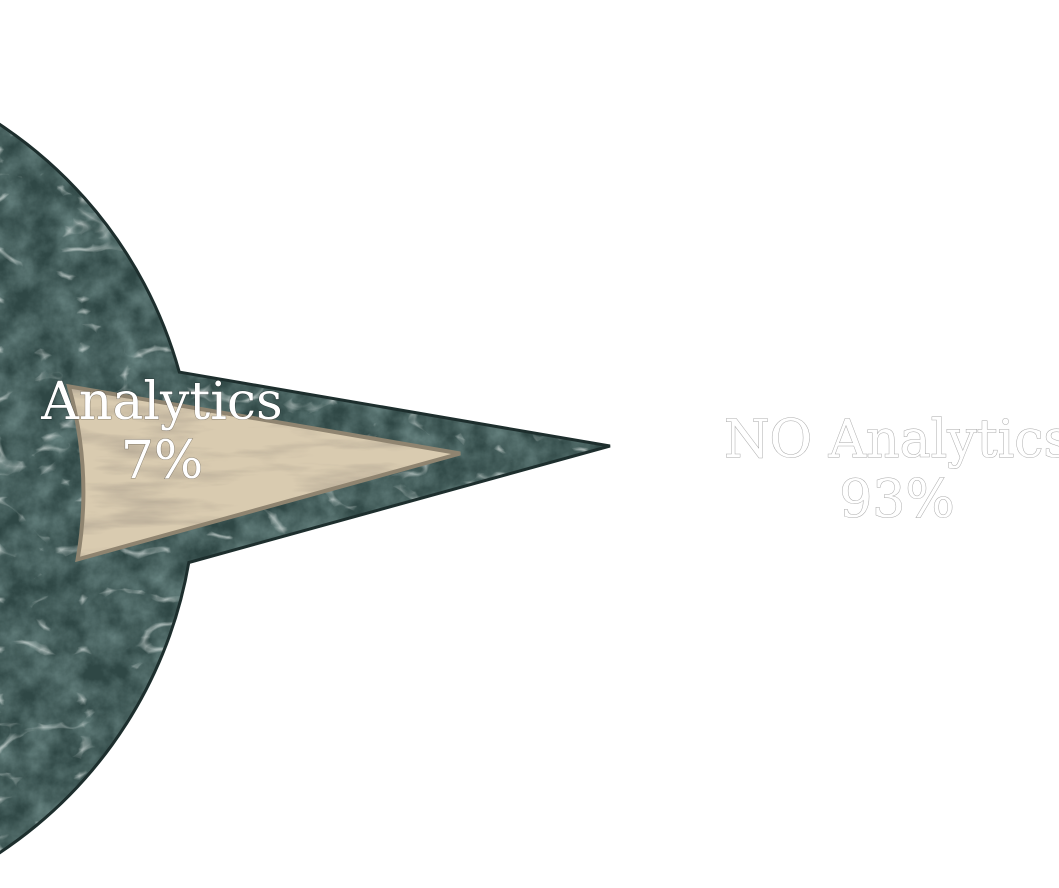 Image resolution: width=1059 pixels, height=888 pixels. Describe the element at coordinates (897, 500) in the screenshot. I see `label-no-analytics-value: 93%` at that location.